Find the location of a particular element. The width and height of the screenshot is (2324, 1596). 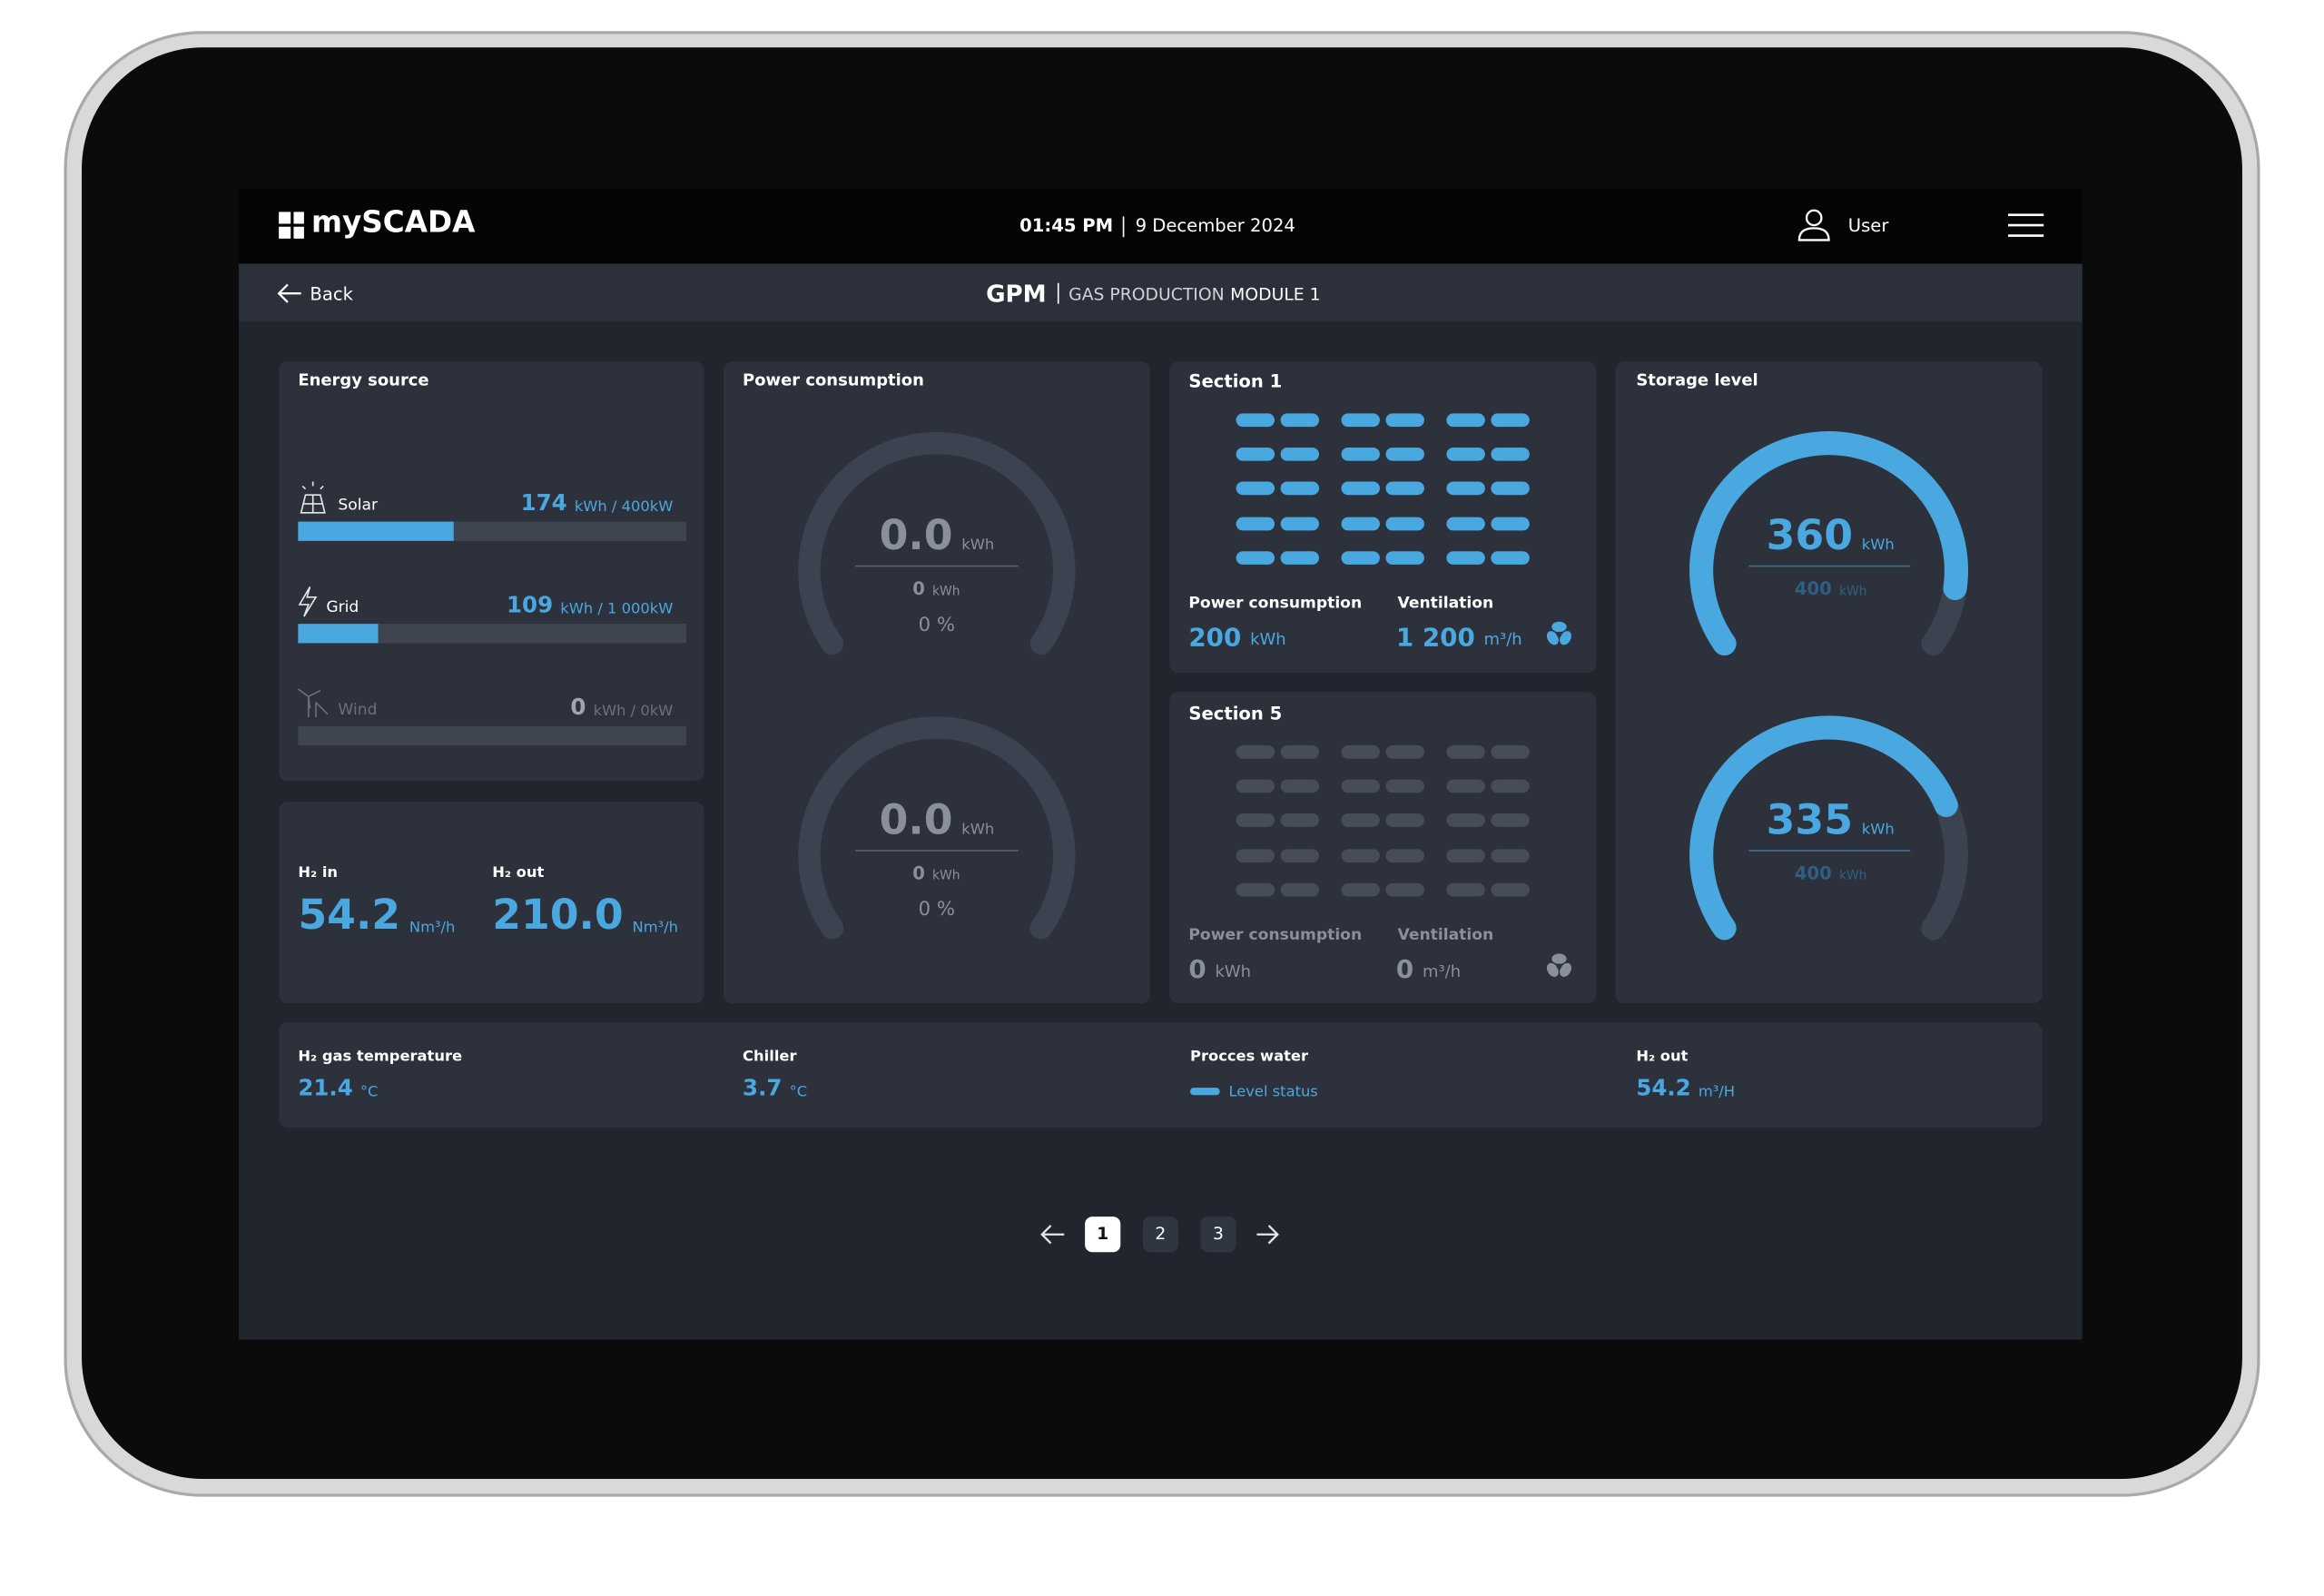

top-bar is located at coordinates (1161, 226).